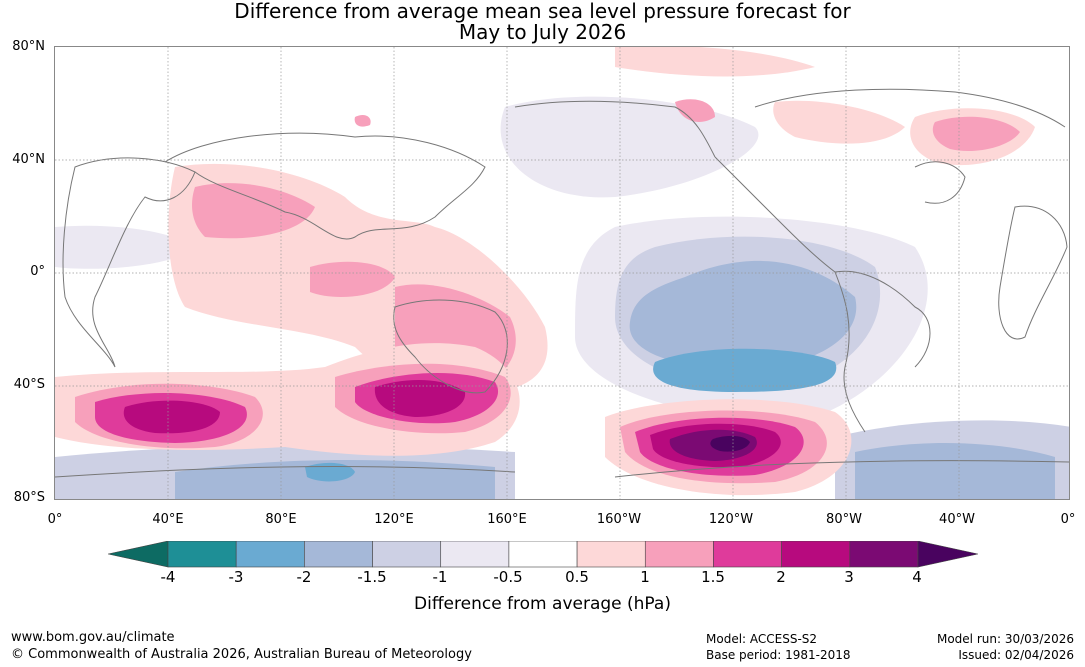  Describe the element at coordinates (957, 519) in the screenshot. I see `lon-label-40w: 40°W` at that location.